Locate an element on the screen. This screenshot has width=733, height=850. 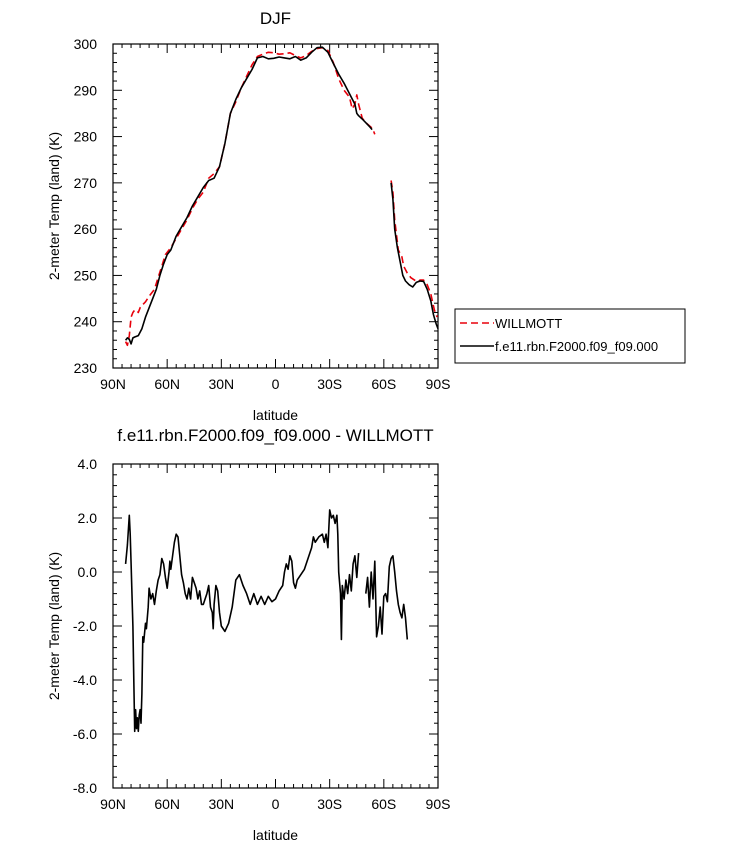
y-tick-label: -8.0 is located at coordinates (85, 788).